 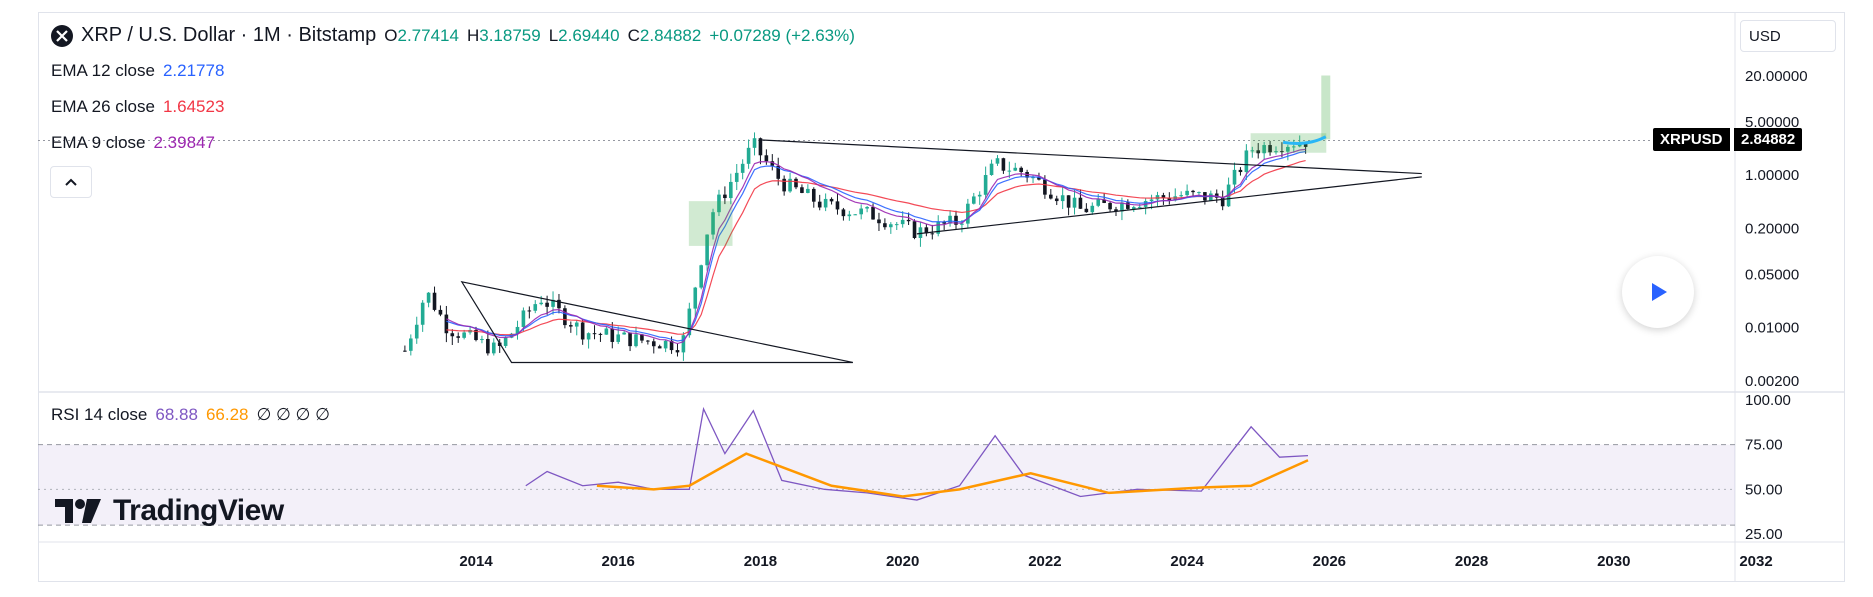 I want to click on time-tick-label: 2030, so click(x=1613, y=561).